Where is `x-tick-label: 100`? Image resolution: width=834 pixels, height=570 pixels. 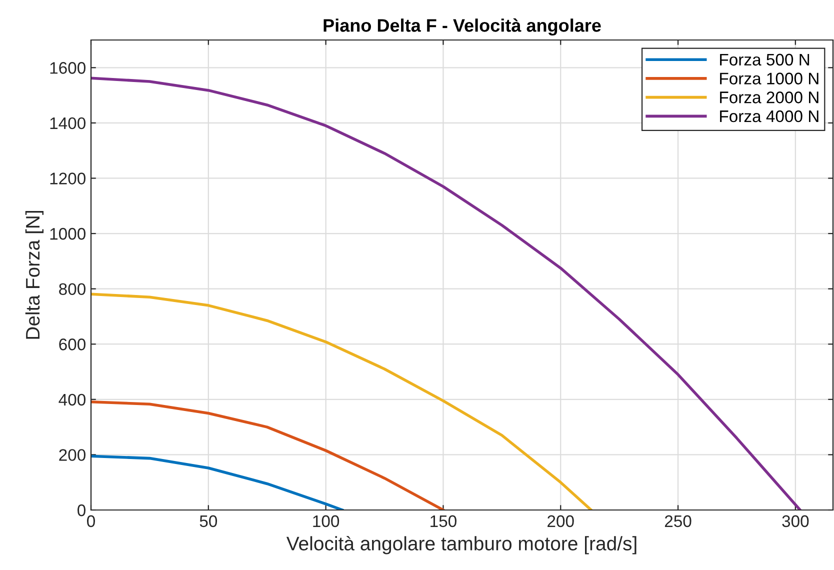 x-tick-label: 100 is located at coordinates (326, 521).